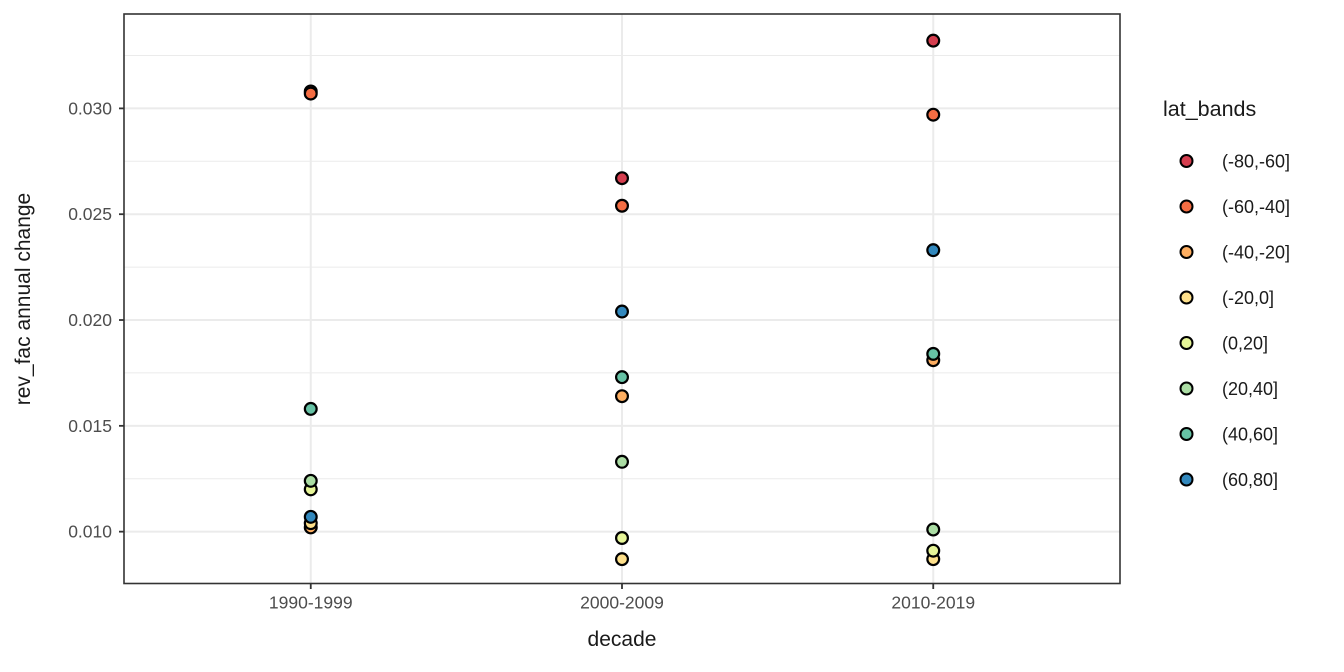 The width and height of the screenshot is (1344, 672). What do you see at coordinates (1248, 298) in the screenshot?
I see `legend-item-label: (-20,0]` at bounding box center [1248, 298].